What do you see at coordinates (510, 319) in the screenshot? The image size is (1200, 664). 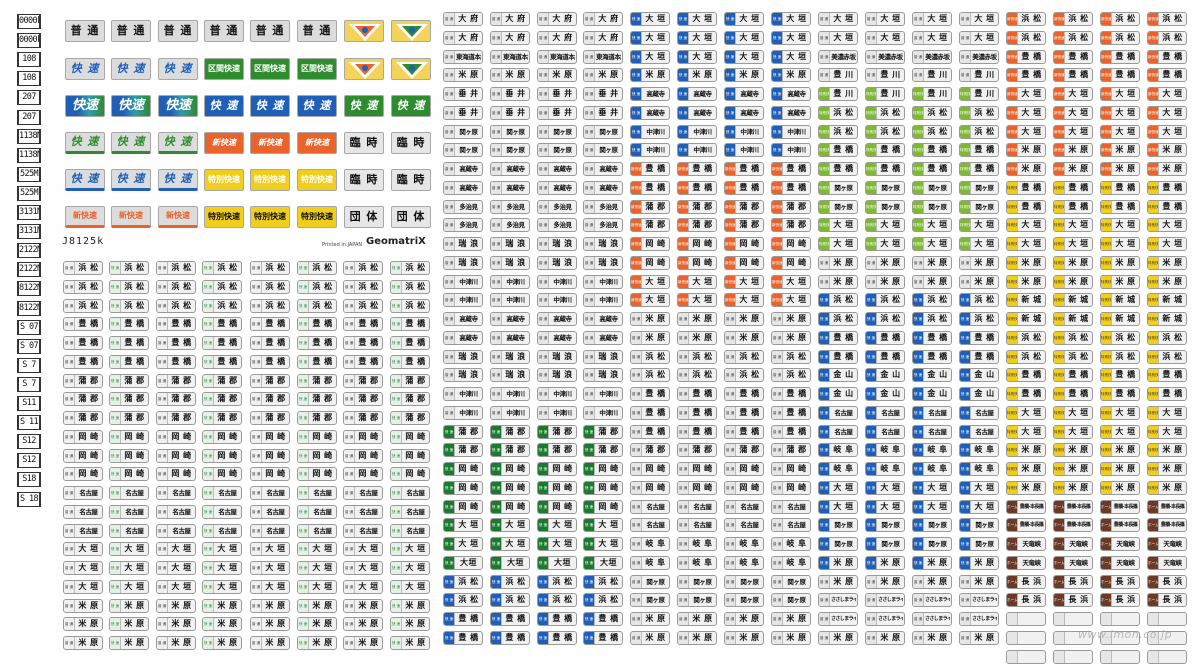 I see `destination-plate: 普 通高蔵寺` at bounding box center [510, 319].